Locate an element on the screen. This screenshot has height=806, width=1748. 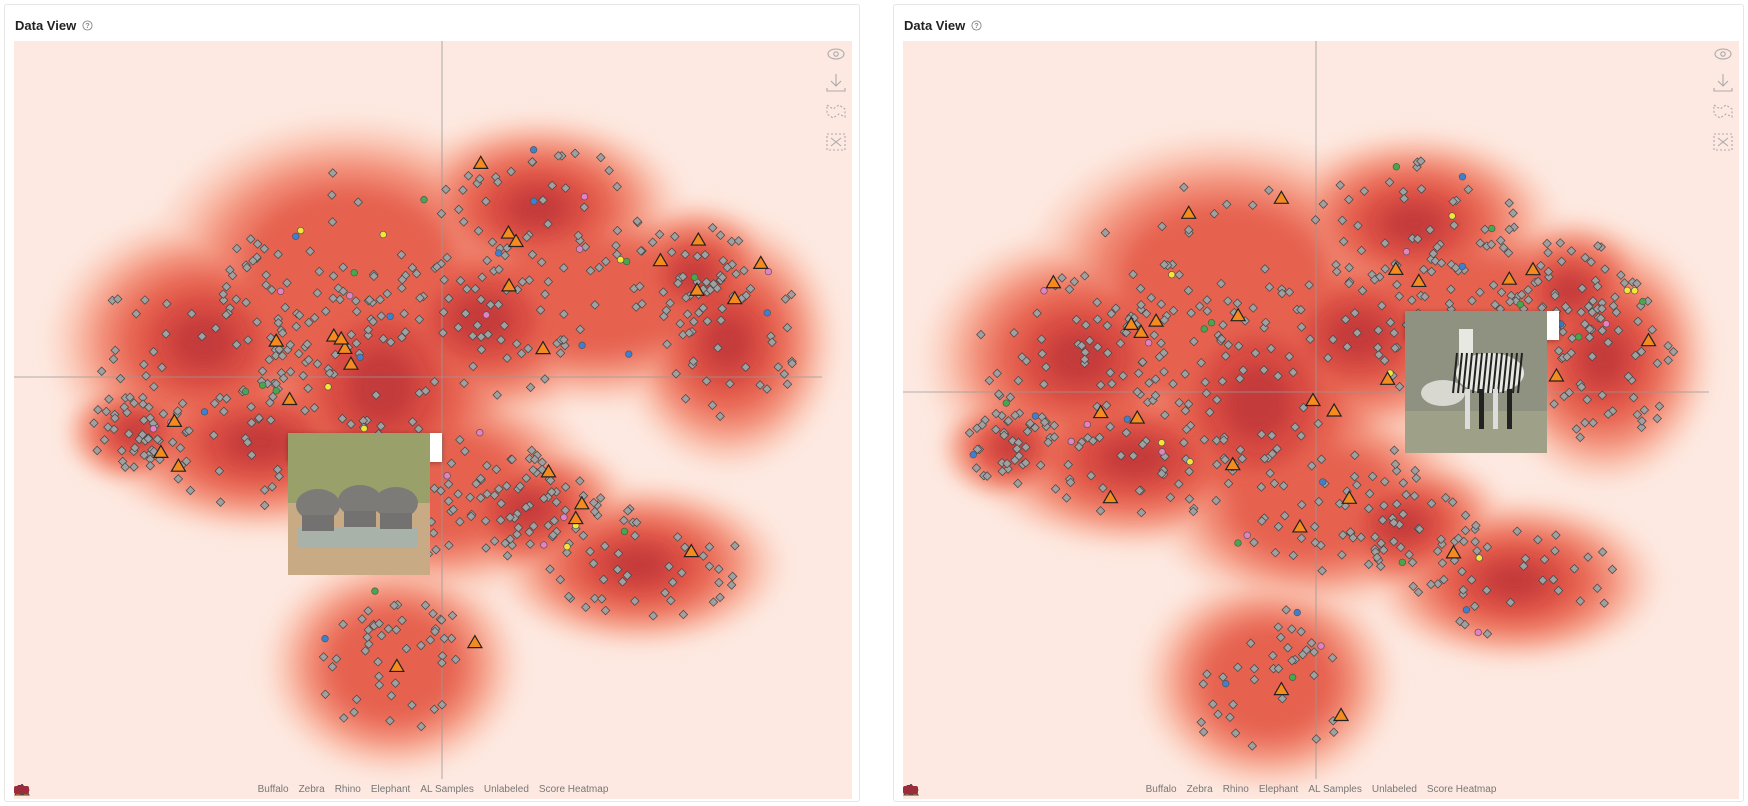
rhino-body is located at coordinates (318, 505).